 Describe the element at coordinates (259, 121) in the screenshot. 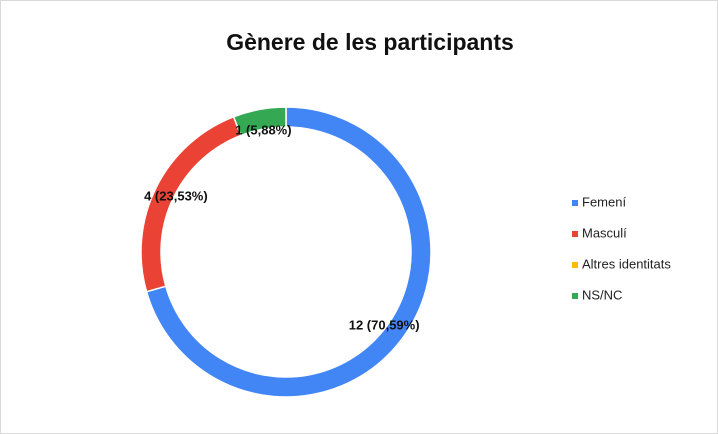

I see `donut-slice` at that location.